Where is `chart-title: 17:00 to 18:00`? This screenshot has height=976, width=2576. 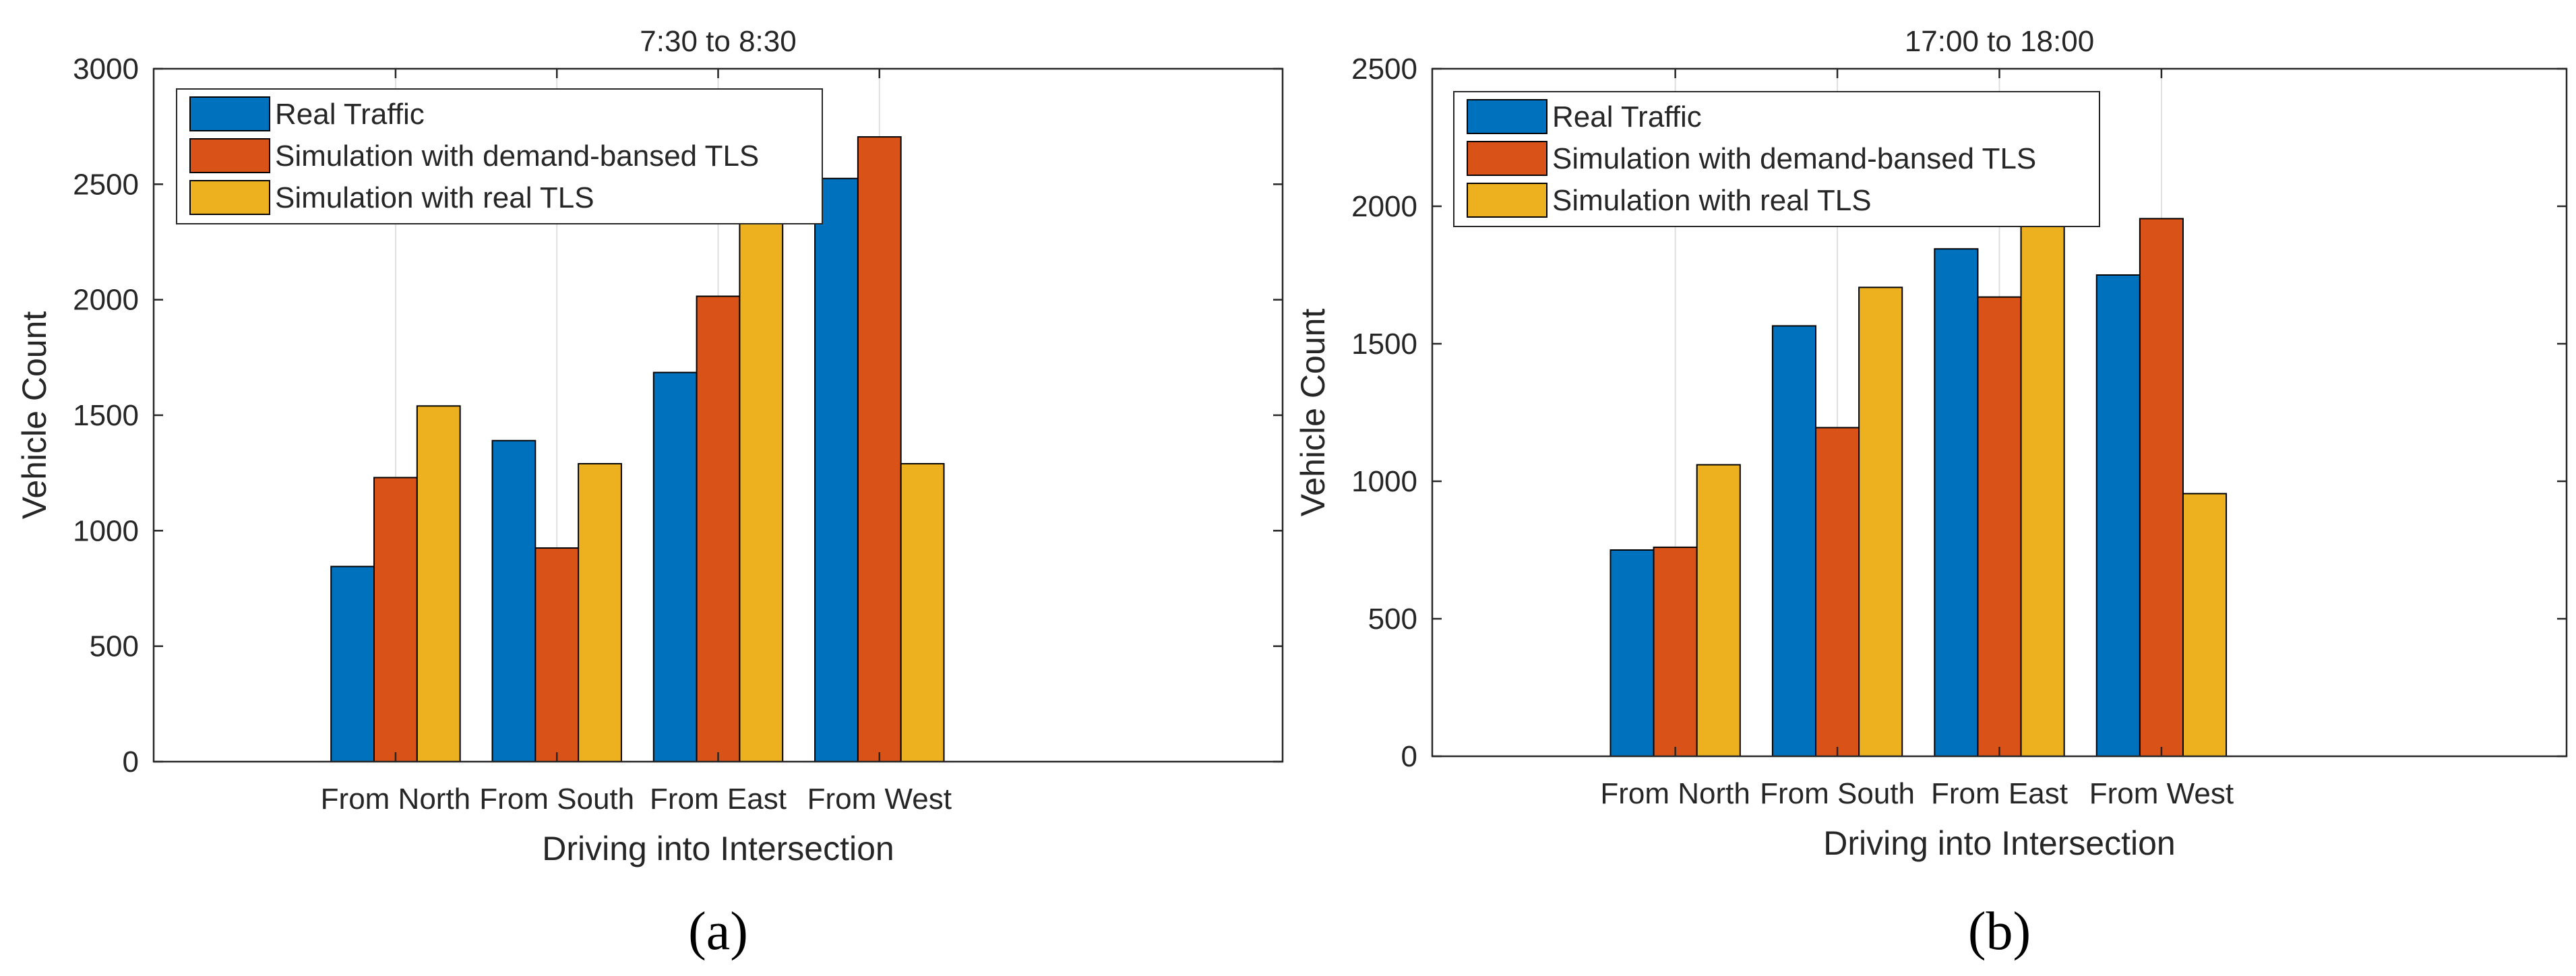 chart-title: 17:00 to 18:00 is located at coordinates (1999, 42).